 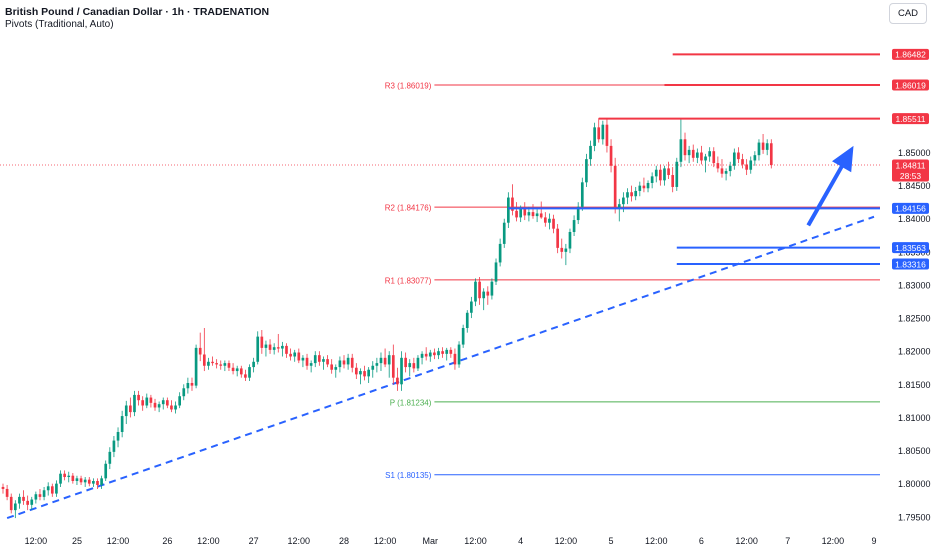 I want to click on level-tag-3-value: 1.84156, so click(x=910, y=209).